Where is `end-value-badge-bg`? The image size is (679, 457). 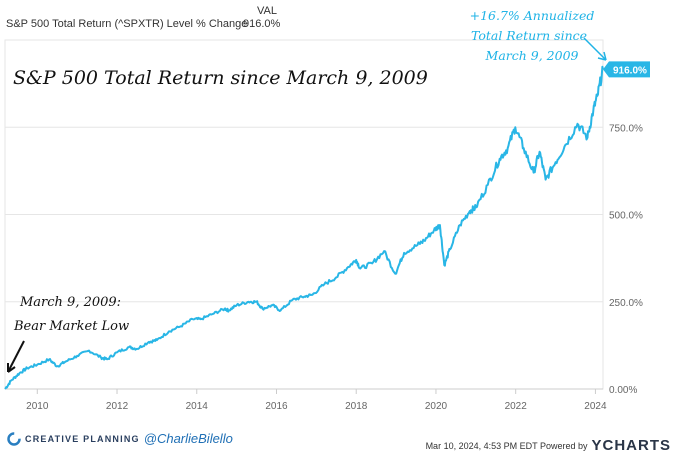 end-value-badge-bg is located at coordinates (626, 69).